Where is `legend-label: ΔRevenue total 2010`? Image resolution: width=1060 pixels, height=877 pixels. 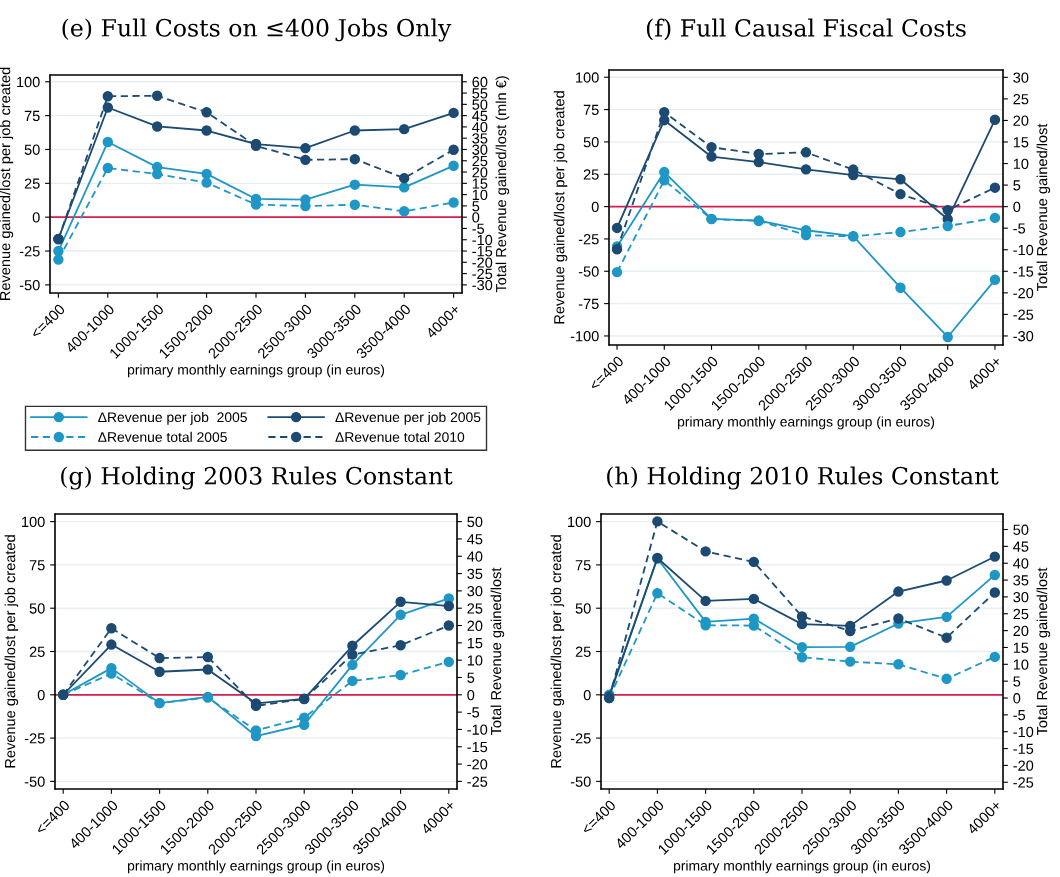
legend-label: ΔRevenue total 2010 is located at coordinates (400, 437).